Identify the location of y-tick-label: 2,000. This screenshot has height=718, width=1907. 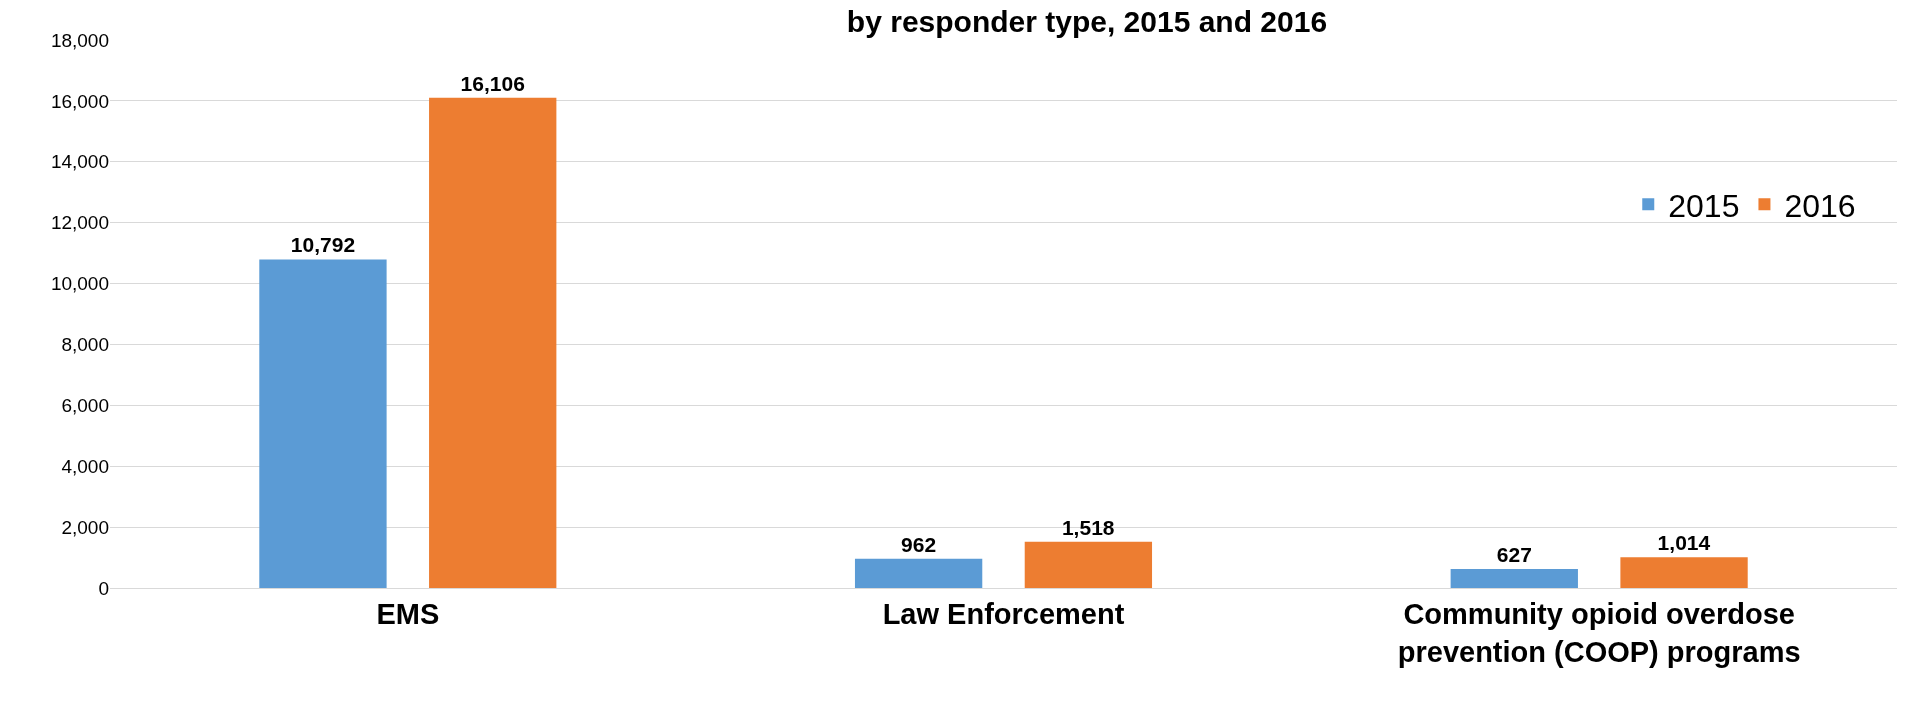
(85, 527).